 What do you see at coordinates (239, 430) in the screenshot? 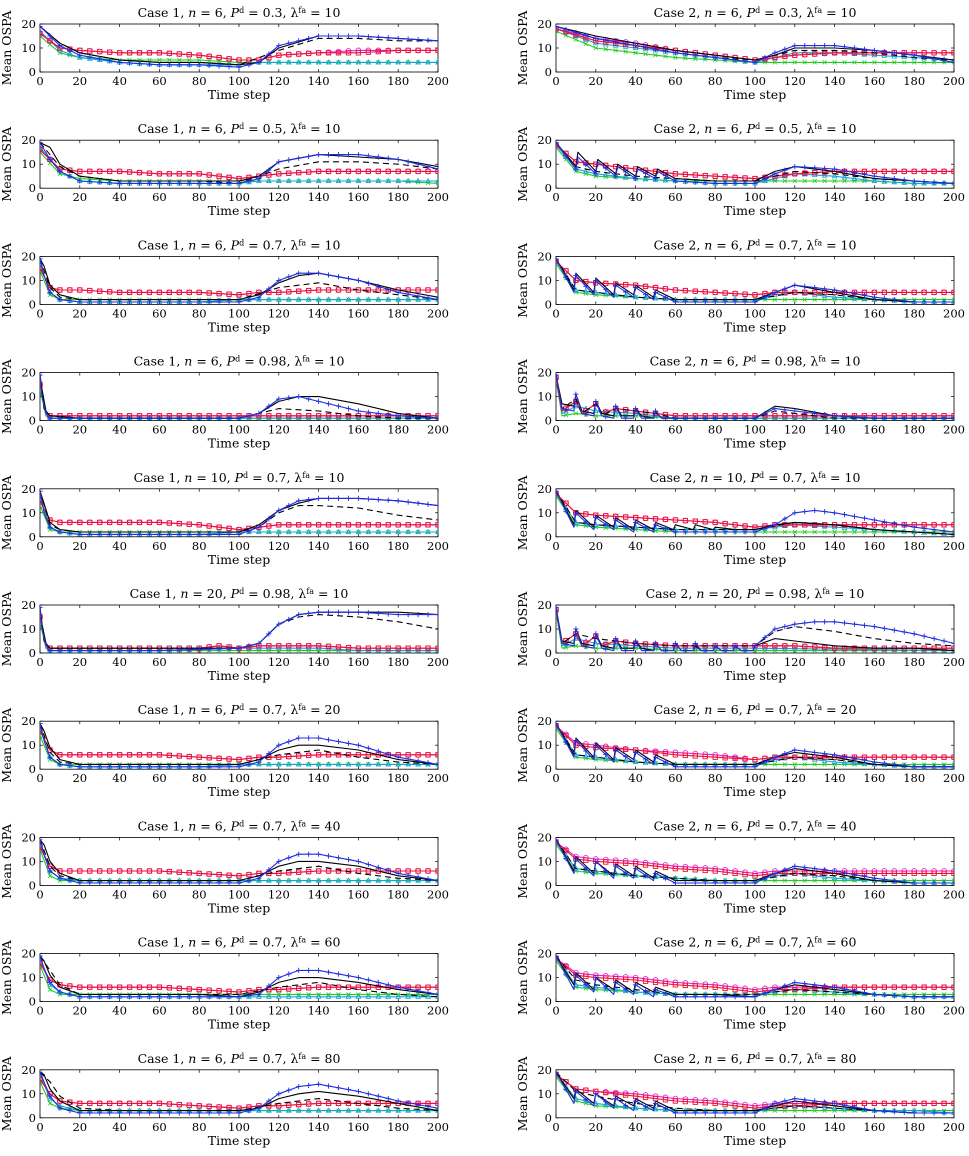
I see `x-tick-label: 100` at bounding box center [239, 430].